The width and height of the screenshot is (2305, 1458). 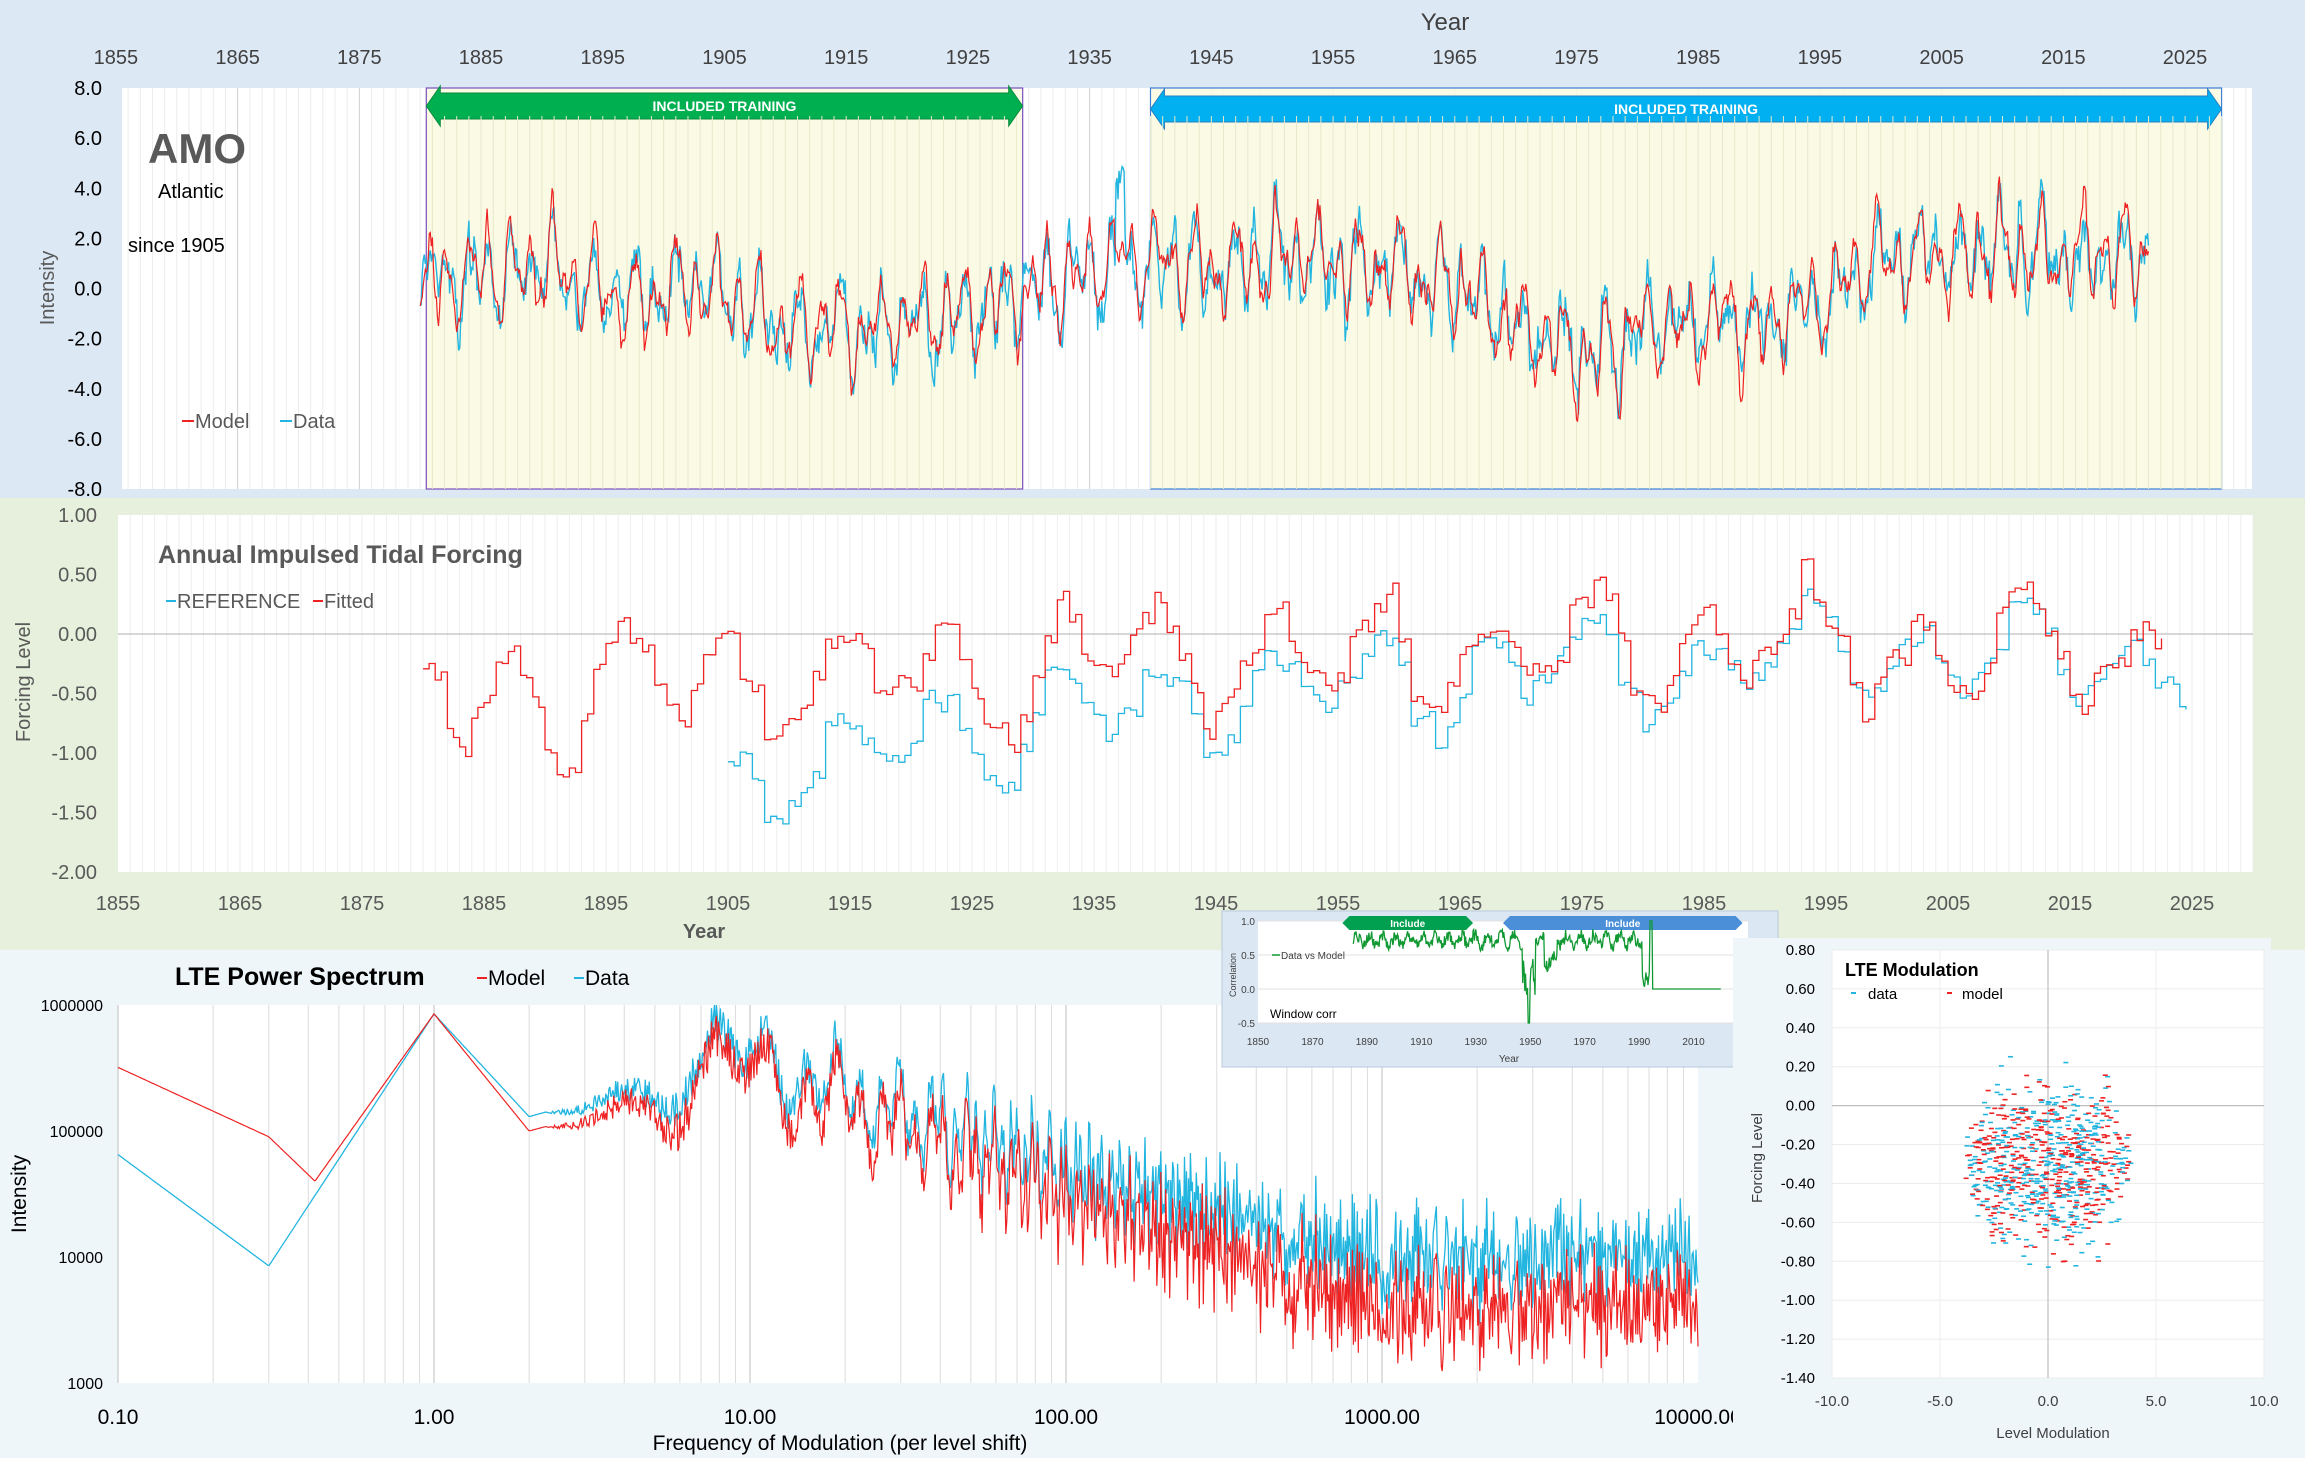 What do you see at coordinates (2185, 58) in the screenshot?
I see `amo-x-tick: 2025` at bounding box center [2185, 58].